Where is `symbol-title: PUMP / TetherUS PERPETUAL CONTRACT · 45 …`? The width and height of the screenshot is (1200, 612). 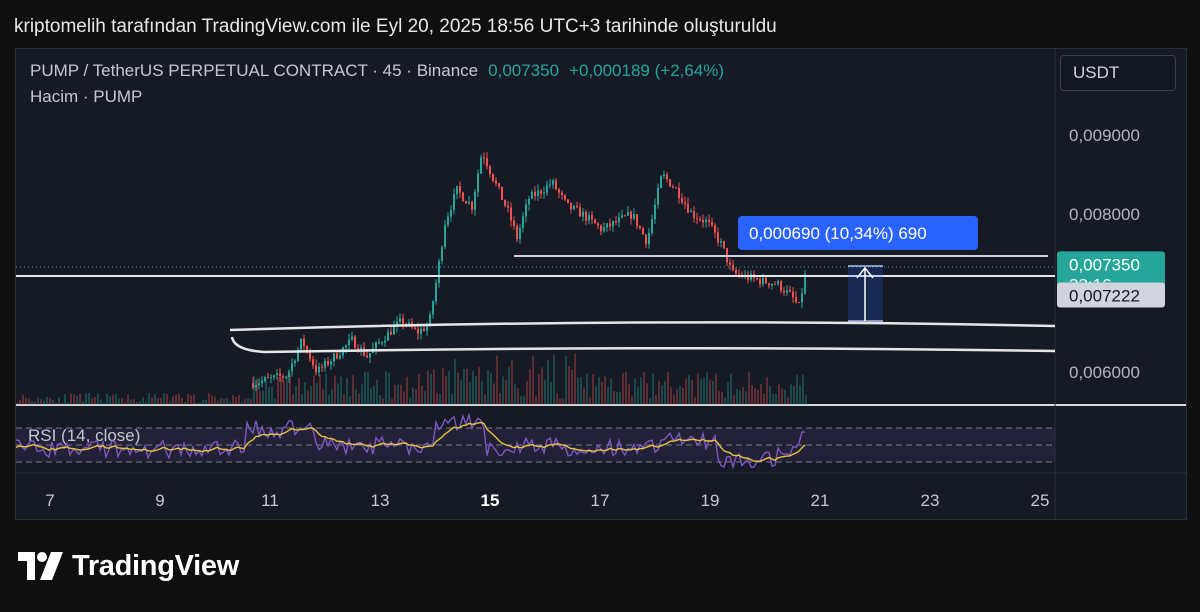
symbol-title: PUMP / TetherUS PERPETUAL CONTRACT · 45 … is located at coordinates (254, 70).